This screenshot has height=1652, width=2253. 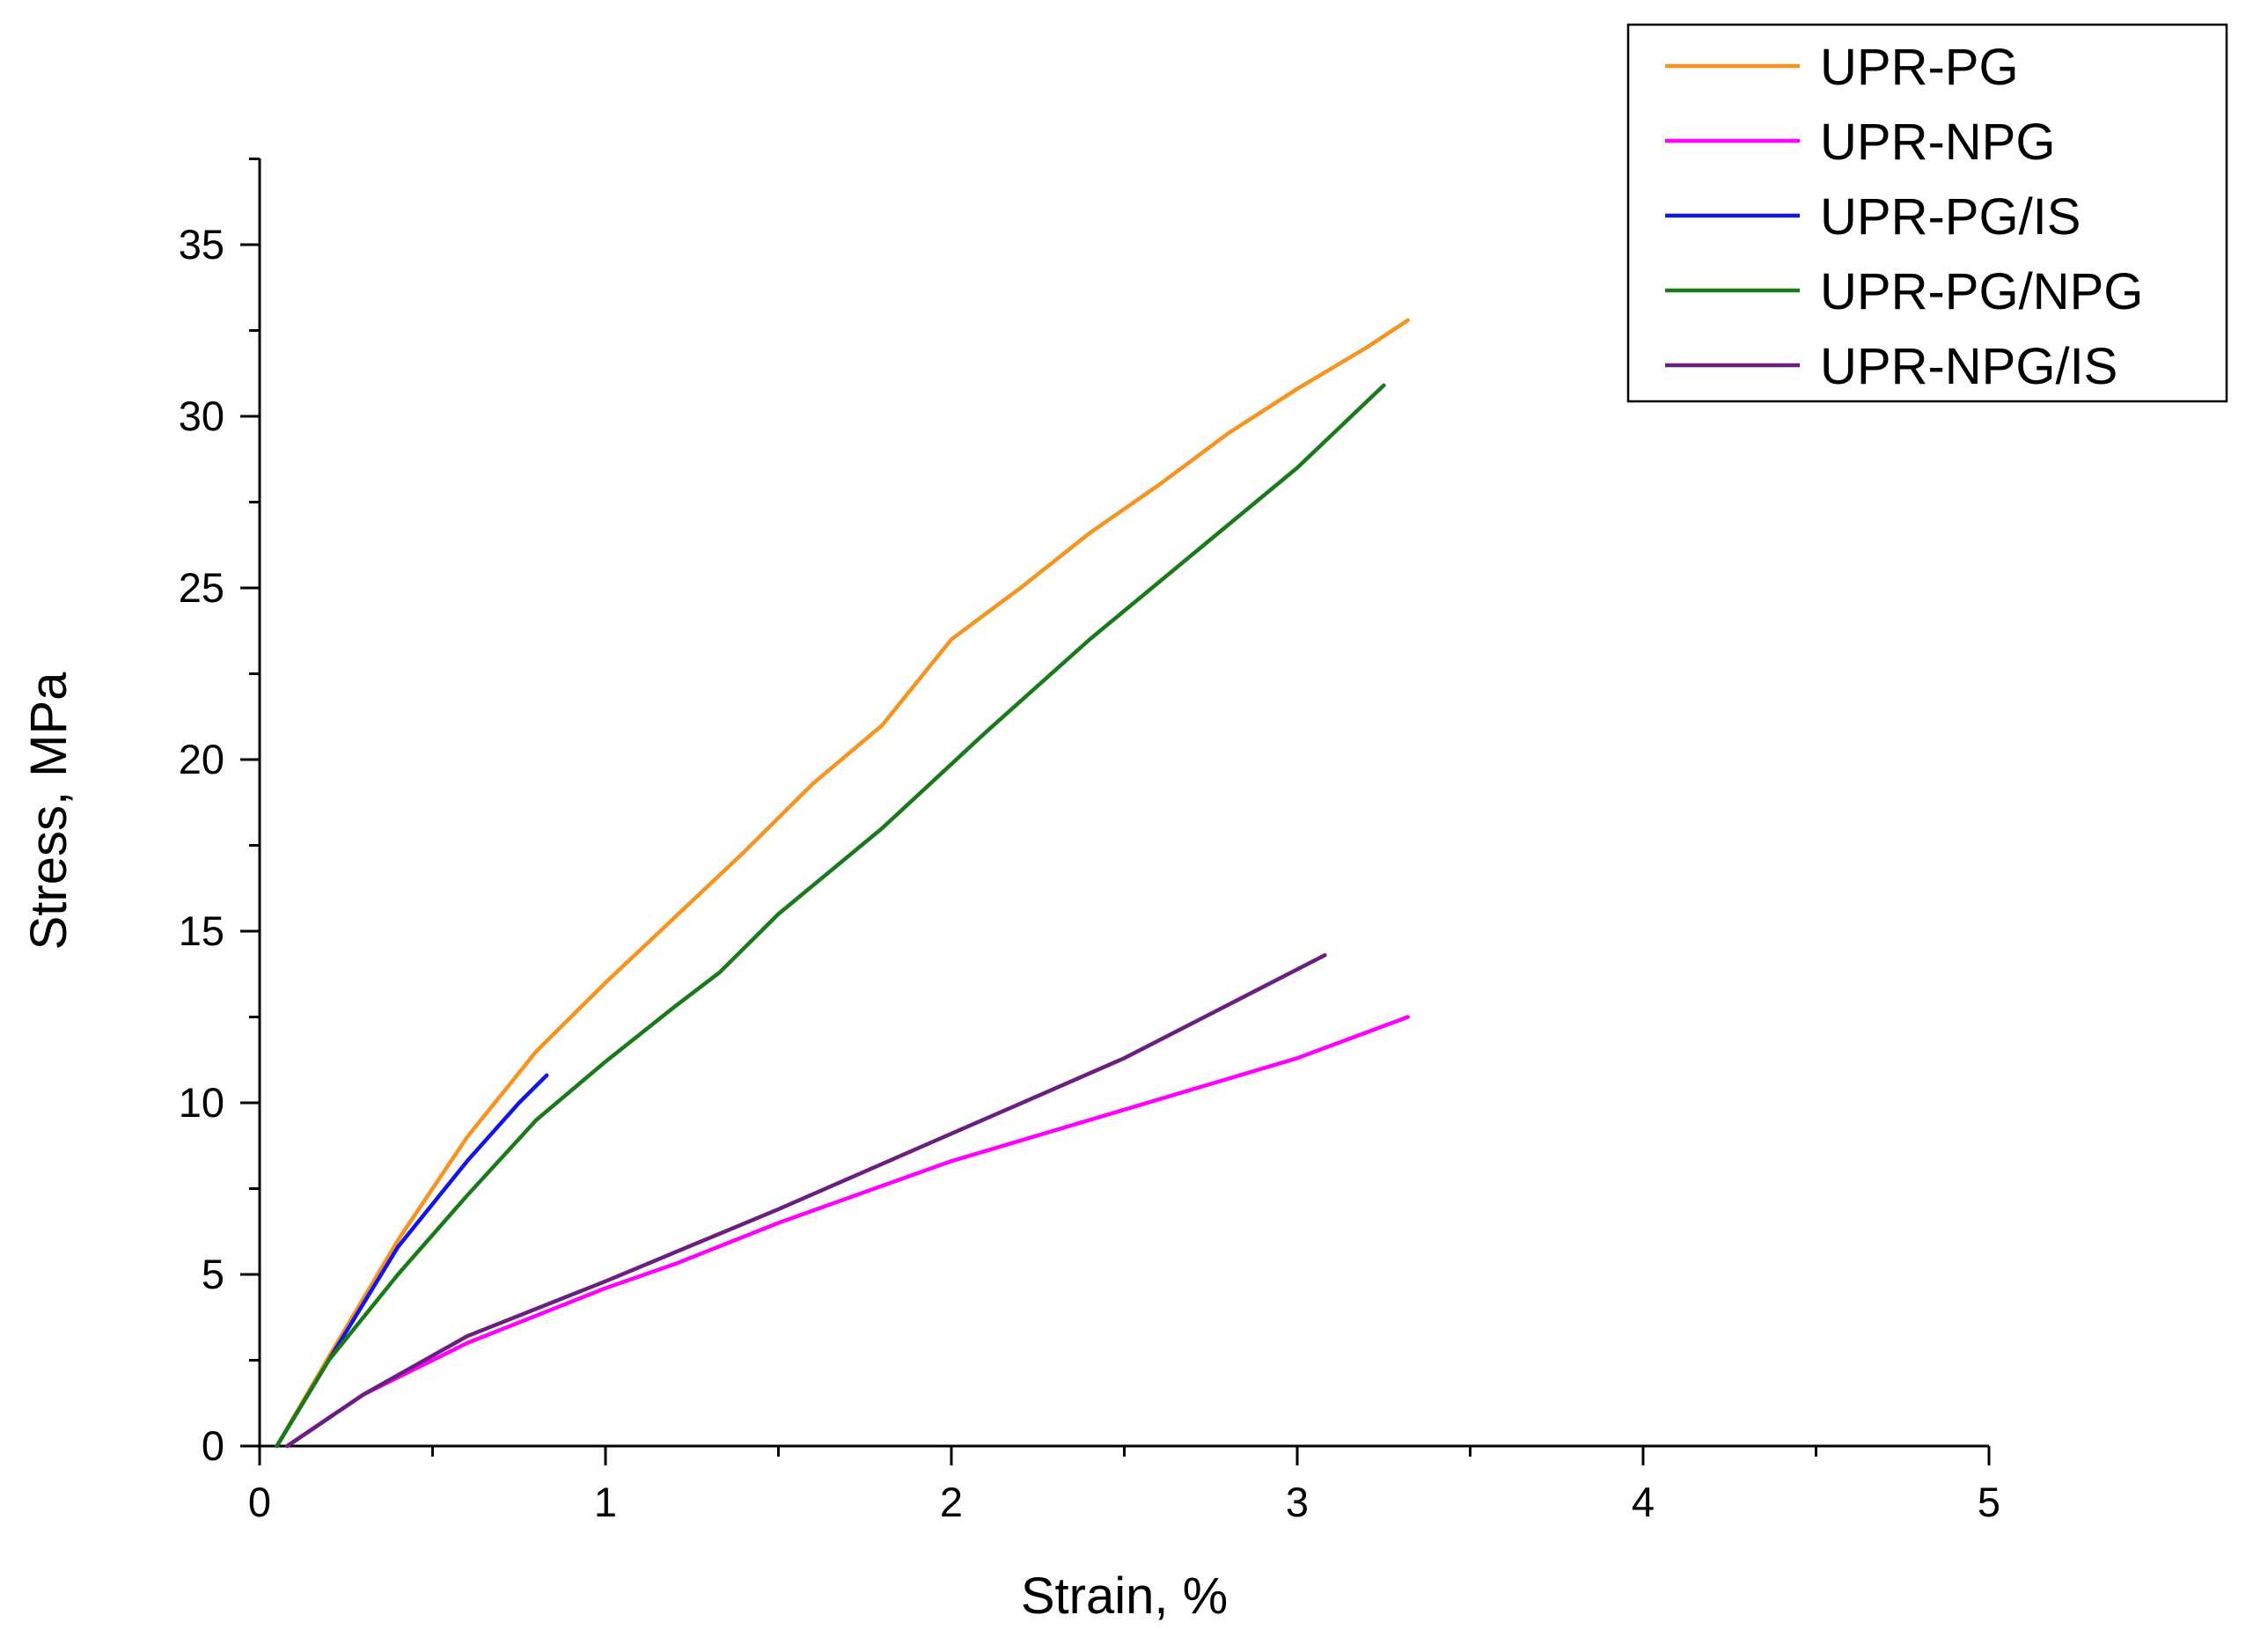 I want to click on x-tick-label: 4, so click(x=1644, y=1502).